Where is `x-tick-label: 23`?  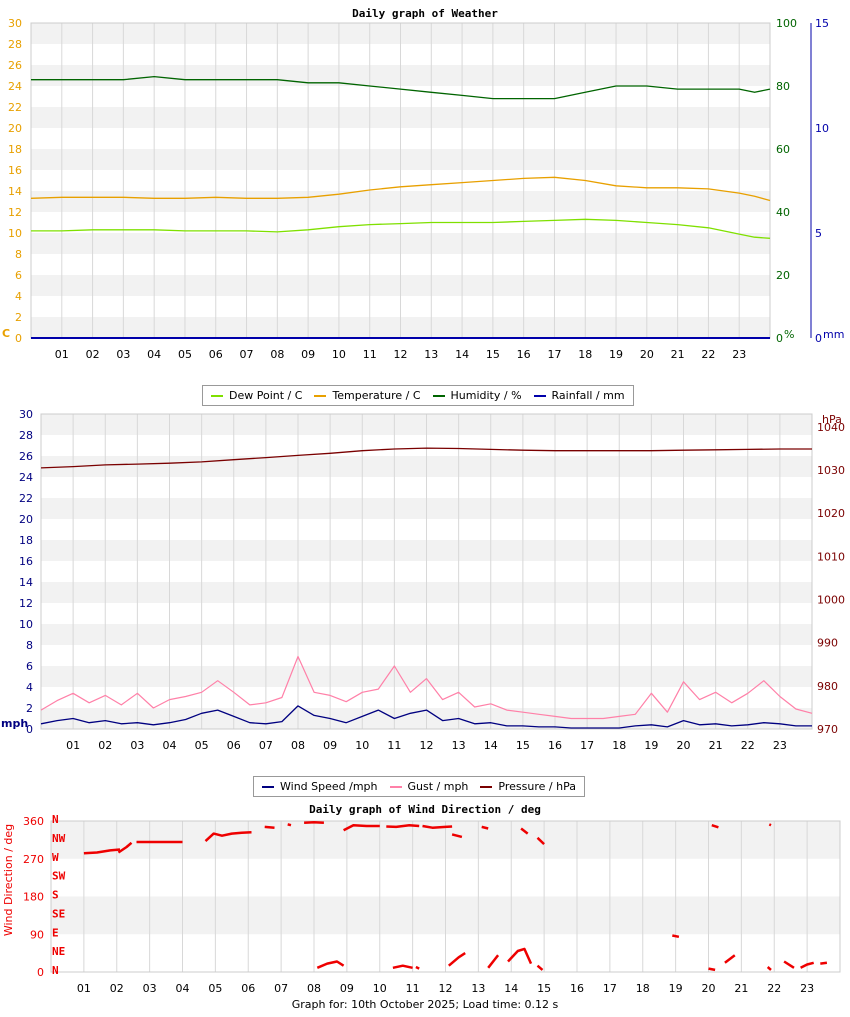
x-tick-label: 23 is located at coordinates (807, 988).